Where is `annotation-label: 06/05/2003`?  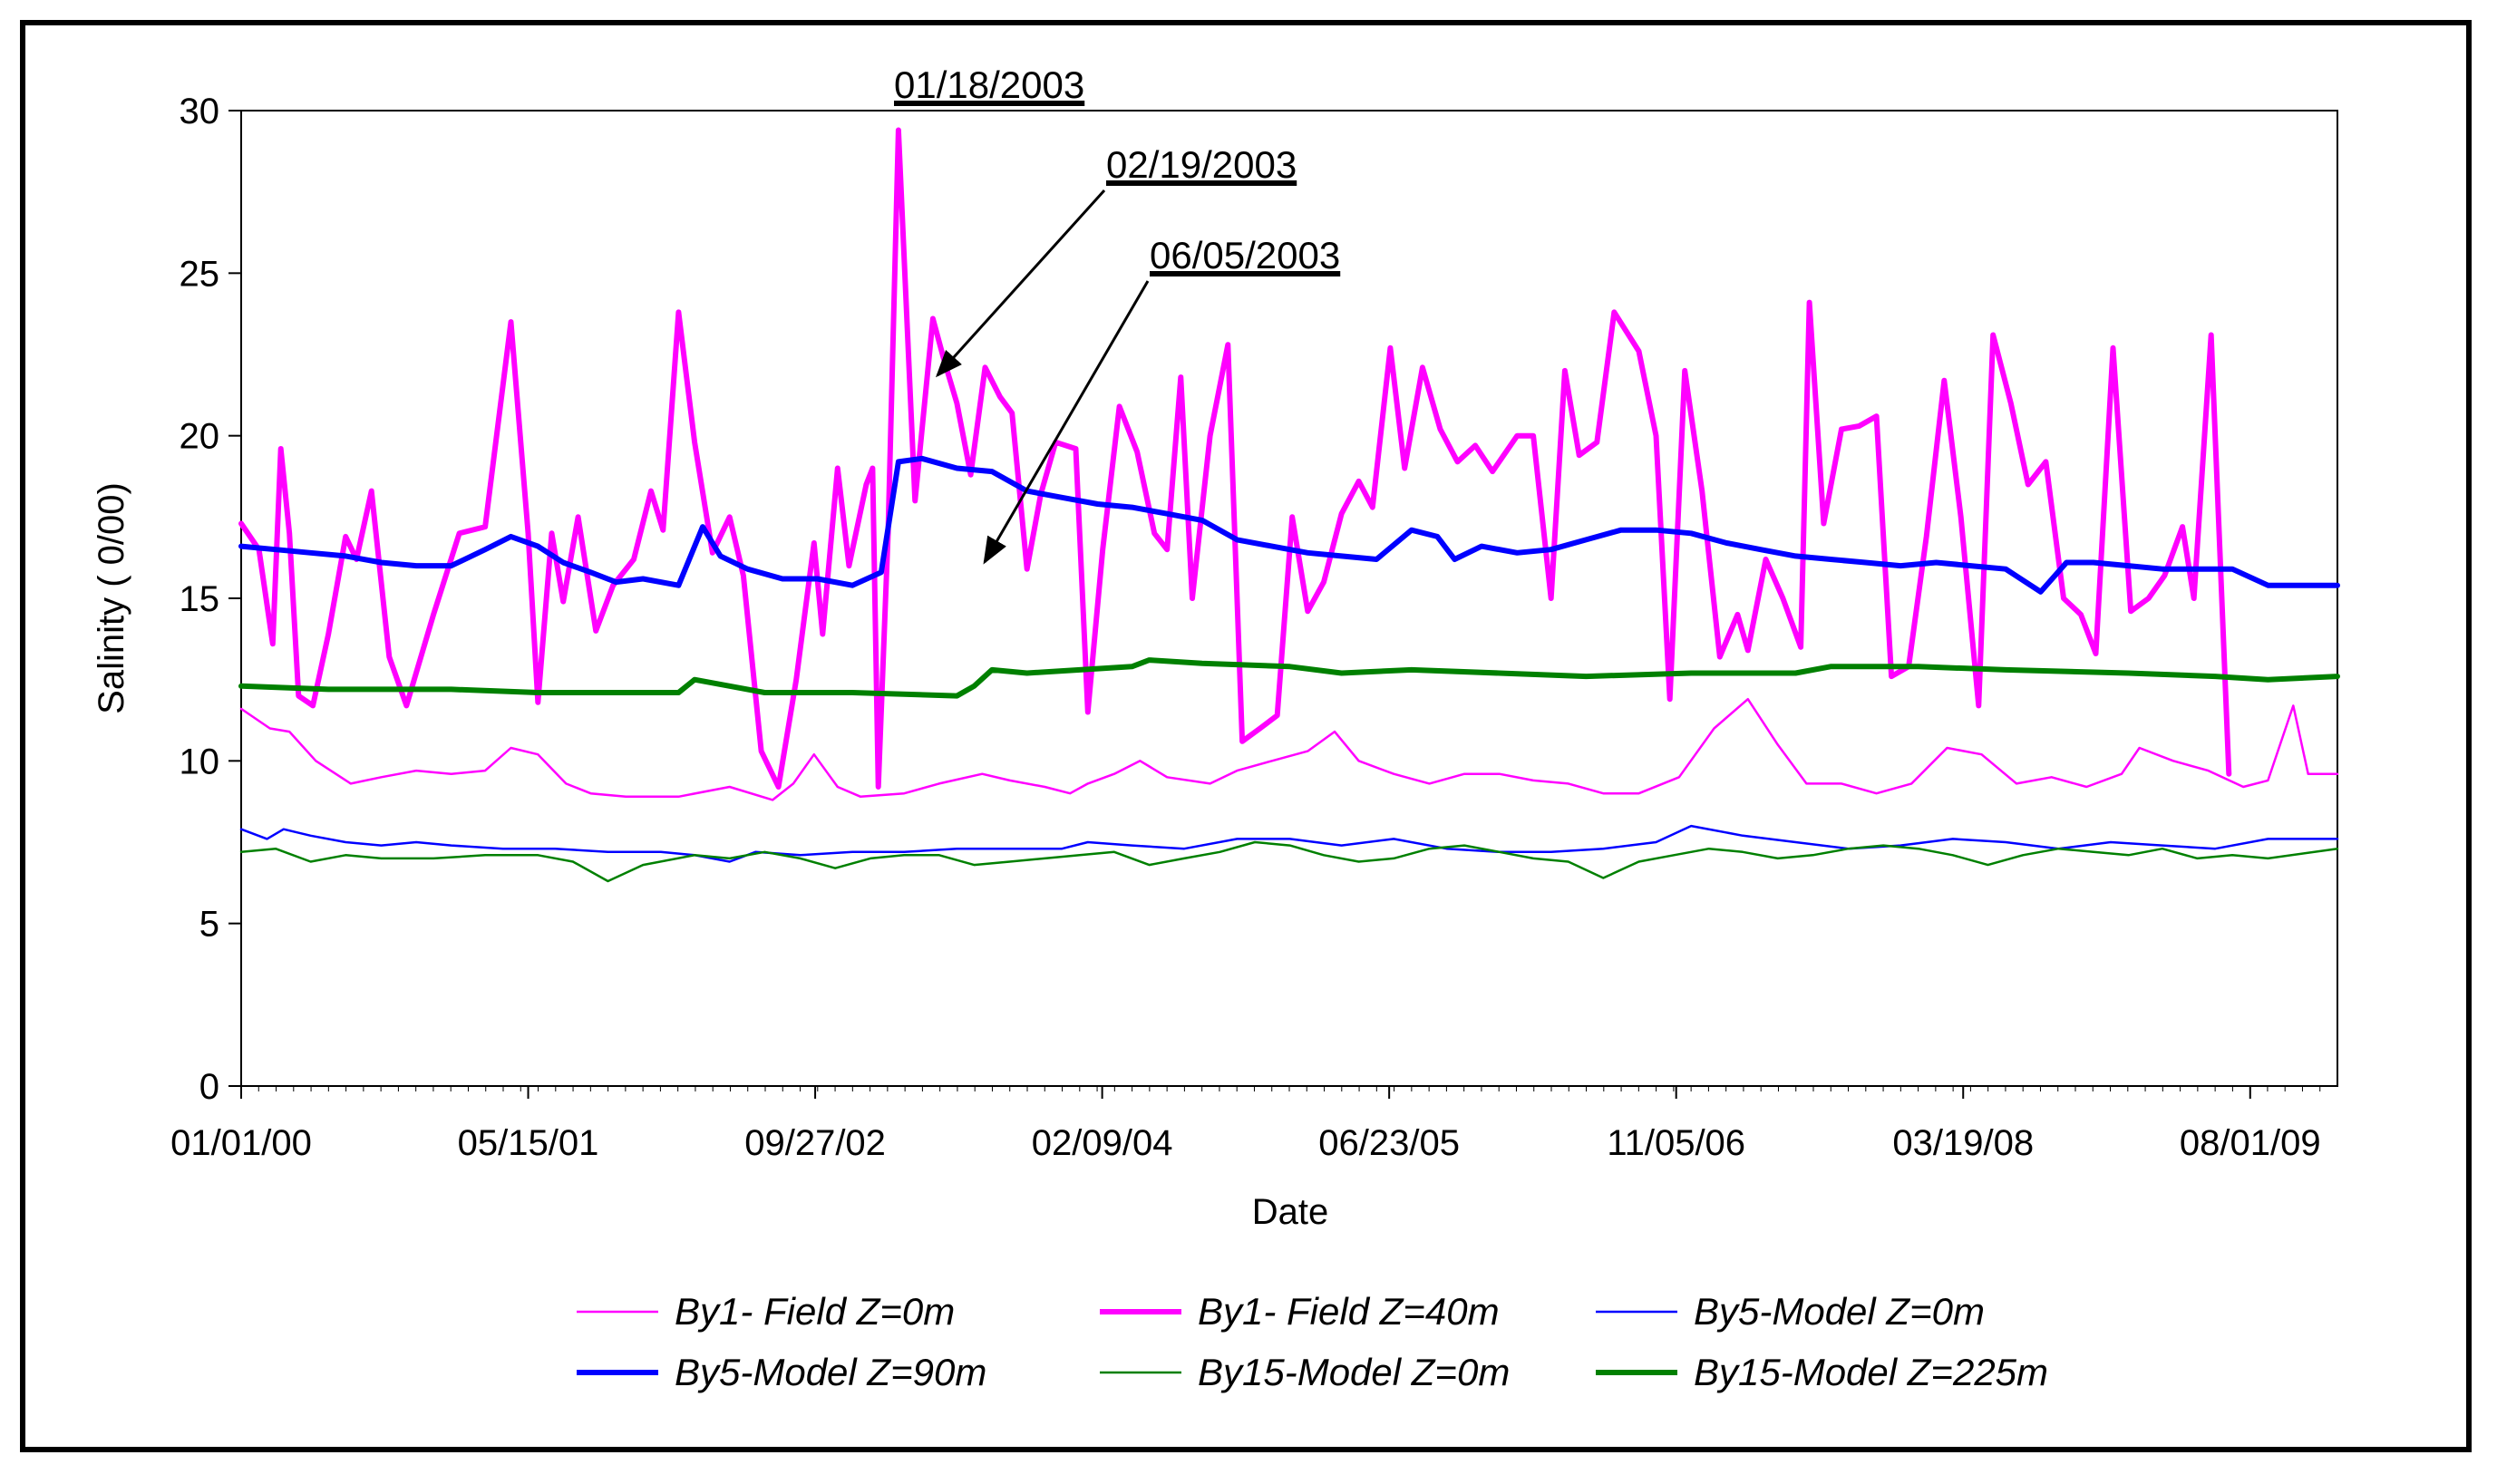 annotation-label: 06/05/2003 is located at coordinates (1245, 255).